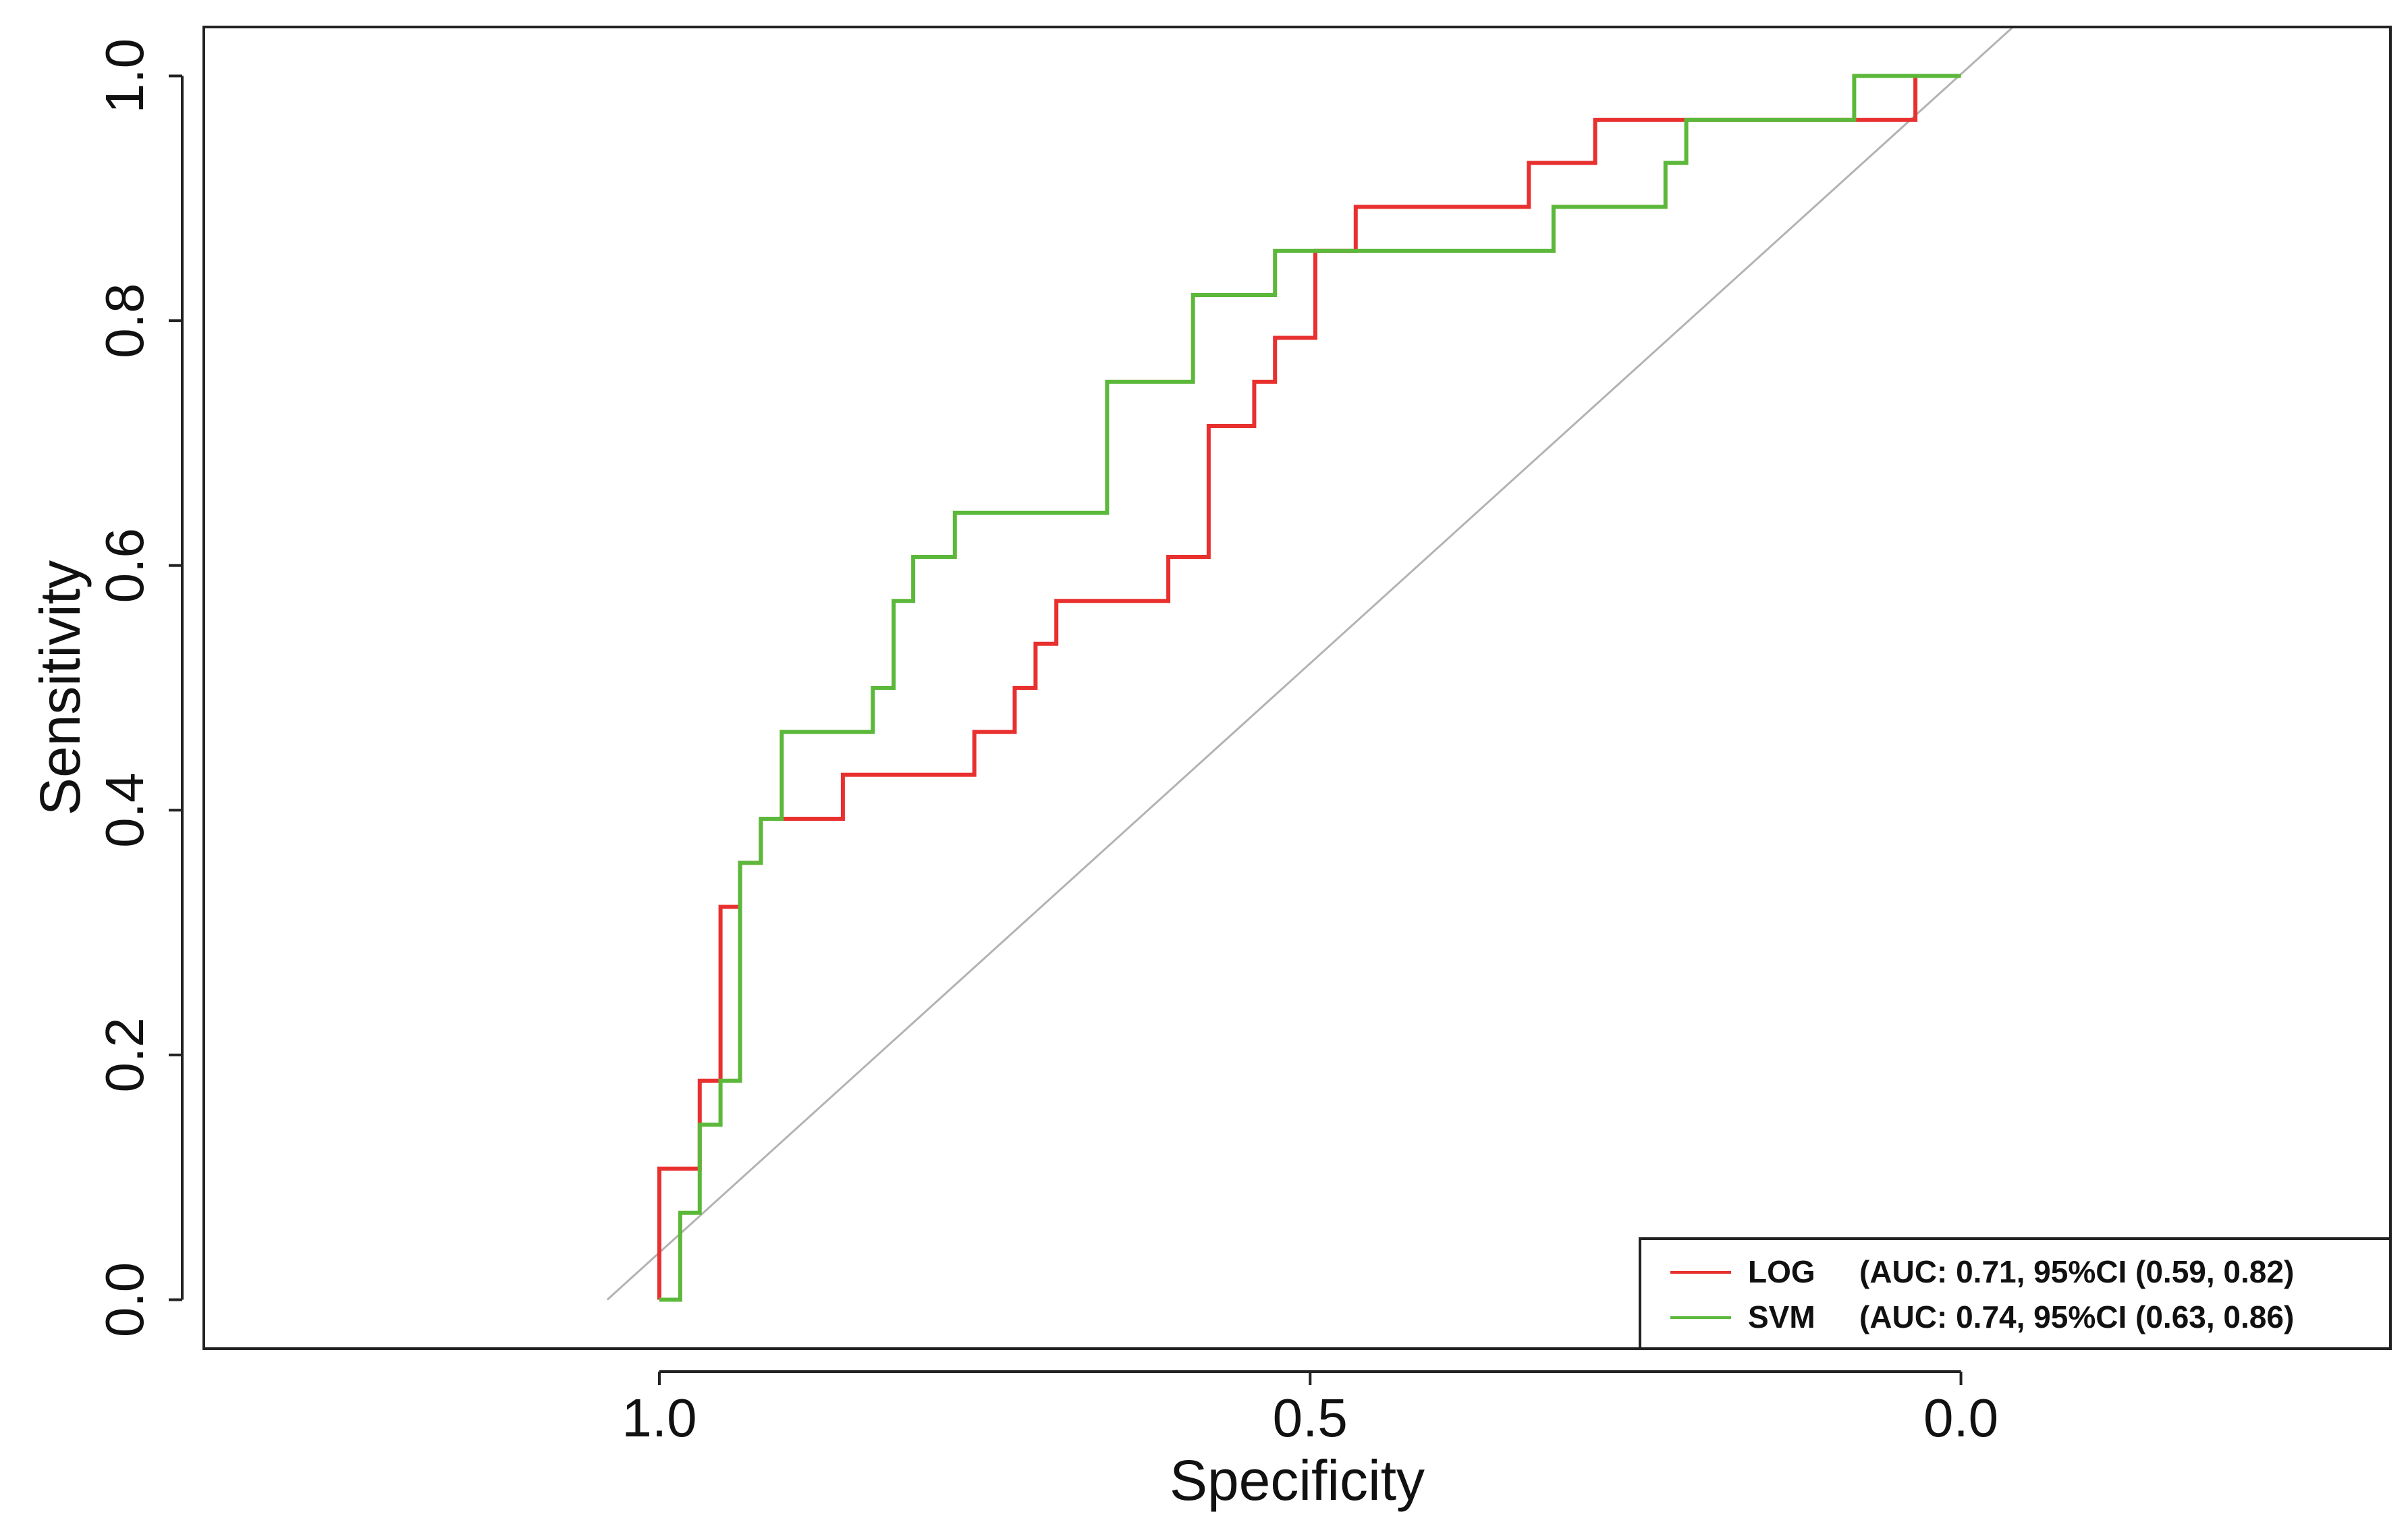 Image resolution: width=2408 pixels, height=1539 pixels. I want to click on x-tick-label: 0.5, so click(1310, 1418).